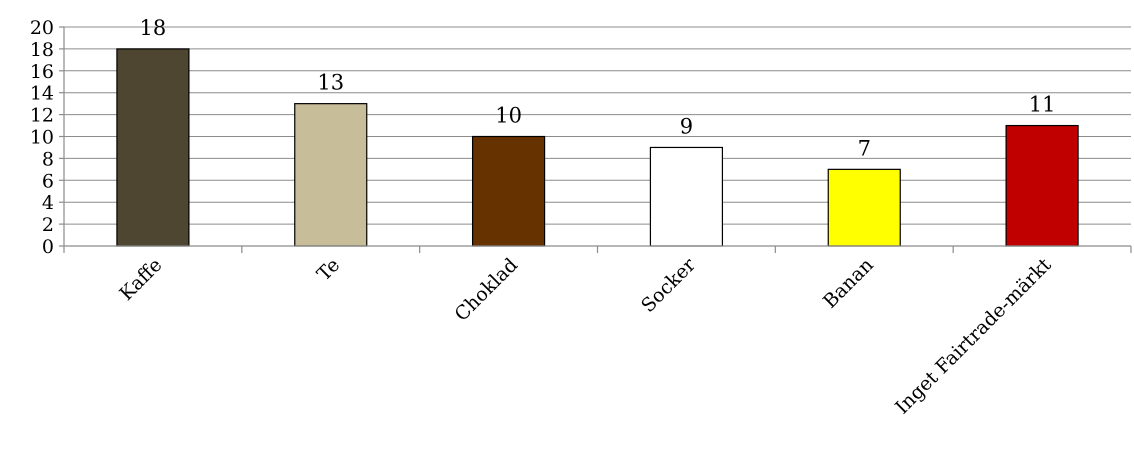  What do you see at coordinates (140, 279) in the screenshot?
I see `x-tick-label: Kaffe` at bounding box center [140, 279].